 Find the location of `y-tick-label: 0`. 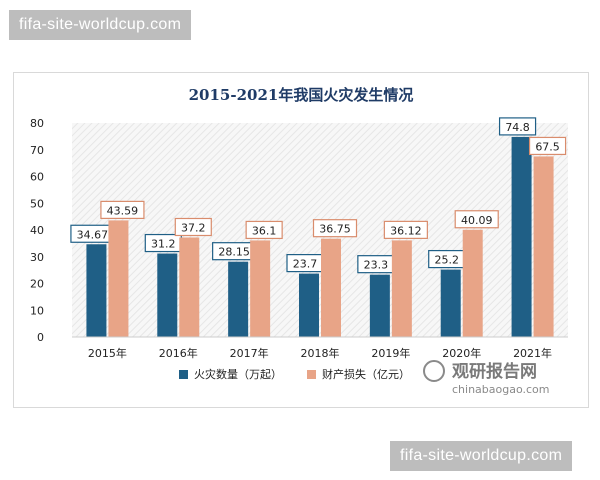

y-tick-label: 0 is located at coordinates (40, 337).